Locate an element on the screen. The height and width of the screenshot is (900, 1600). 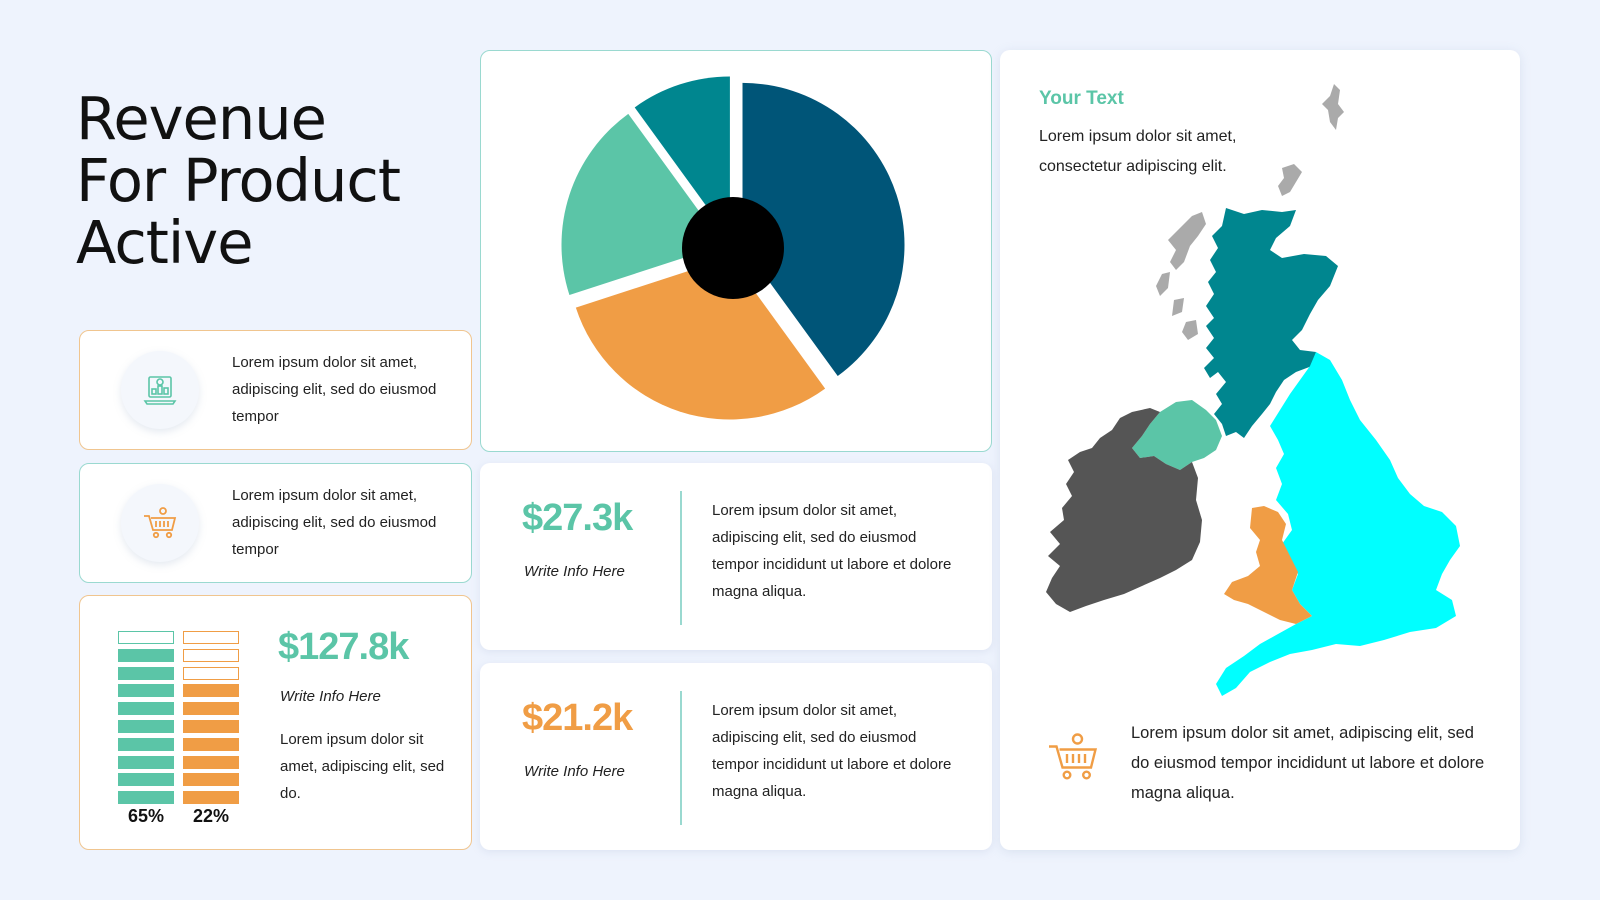
progress-bar-teal is located at coordinates (146, 720).